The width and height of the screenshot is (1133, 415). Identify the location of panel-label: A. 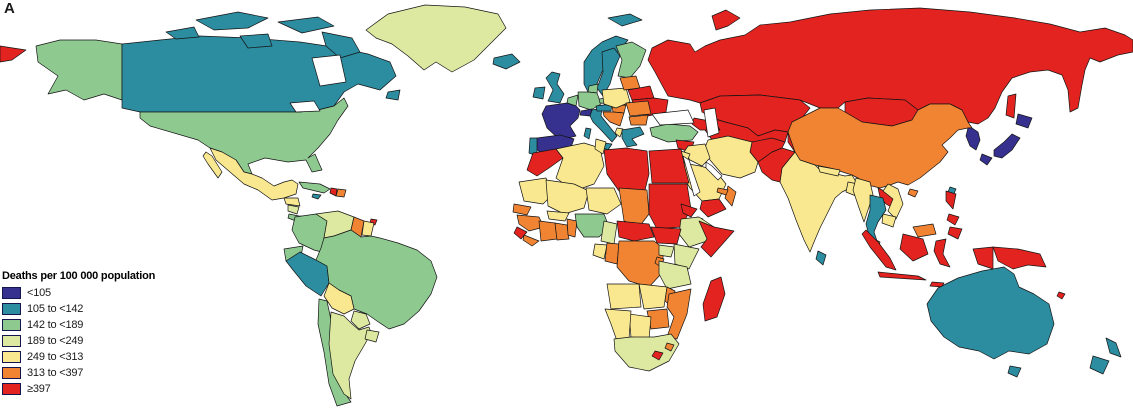
(9, 8).